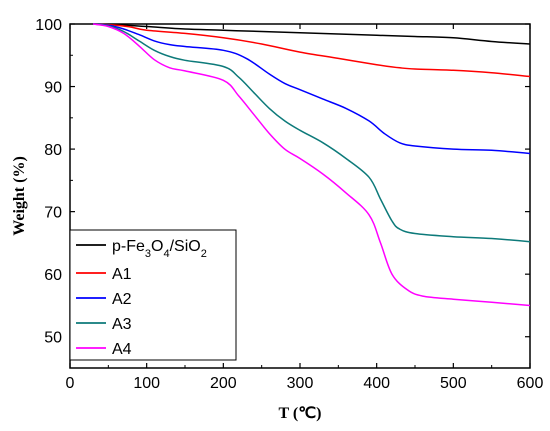 The height and width of the screenshot is (431, 550). What do you see at coordinates (53, 150) in the screenshot?
I see `y-tick-label: 80` at bounding box center [53, 150].